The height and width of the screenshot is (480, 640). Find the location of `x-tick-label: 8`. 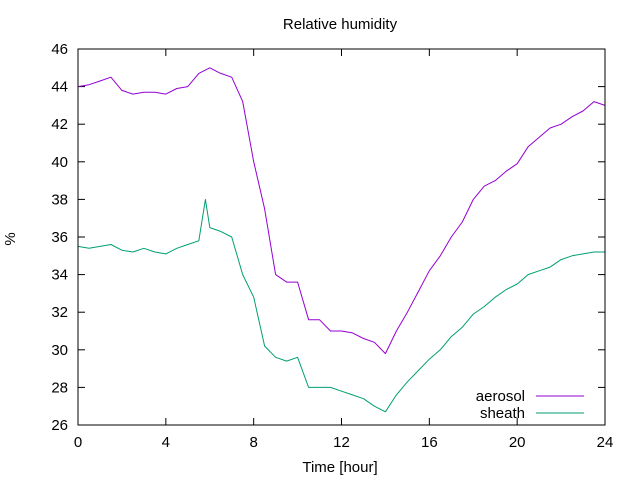

x-tick-label: 8 is located at coordinates (253, 442).